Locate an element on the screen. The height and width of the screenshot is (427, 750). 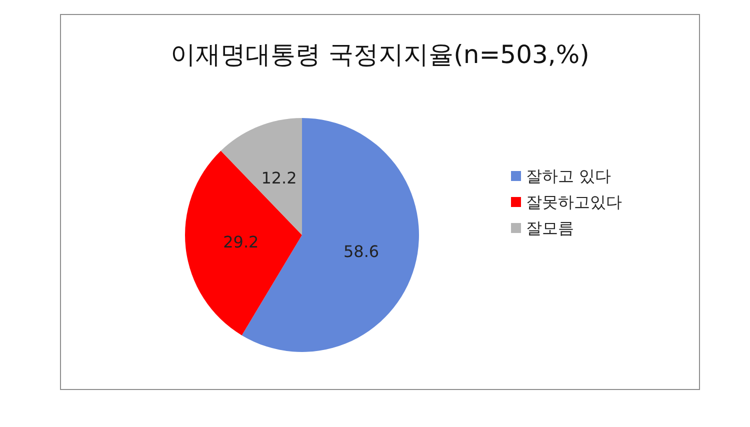
legend-label: 잘못하고있다 is located at coordinates (574, 202).